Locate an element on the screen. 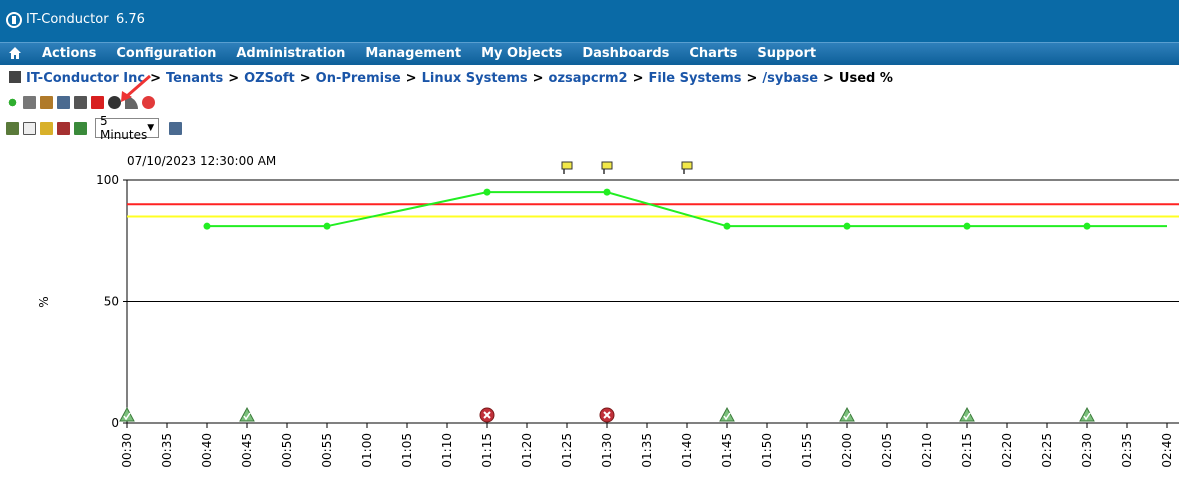 The height and width of the screenshot is (492, 1179). x-tick-label: 01:05 is located at coordinates (407, 450).